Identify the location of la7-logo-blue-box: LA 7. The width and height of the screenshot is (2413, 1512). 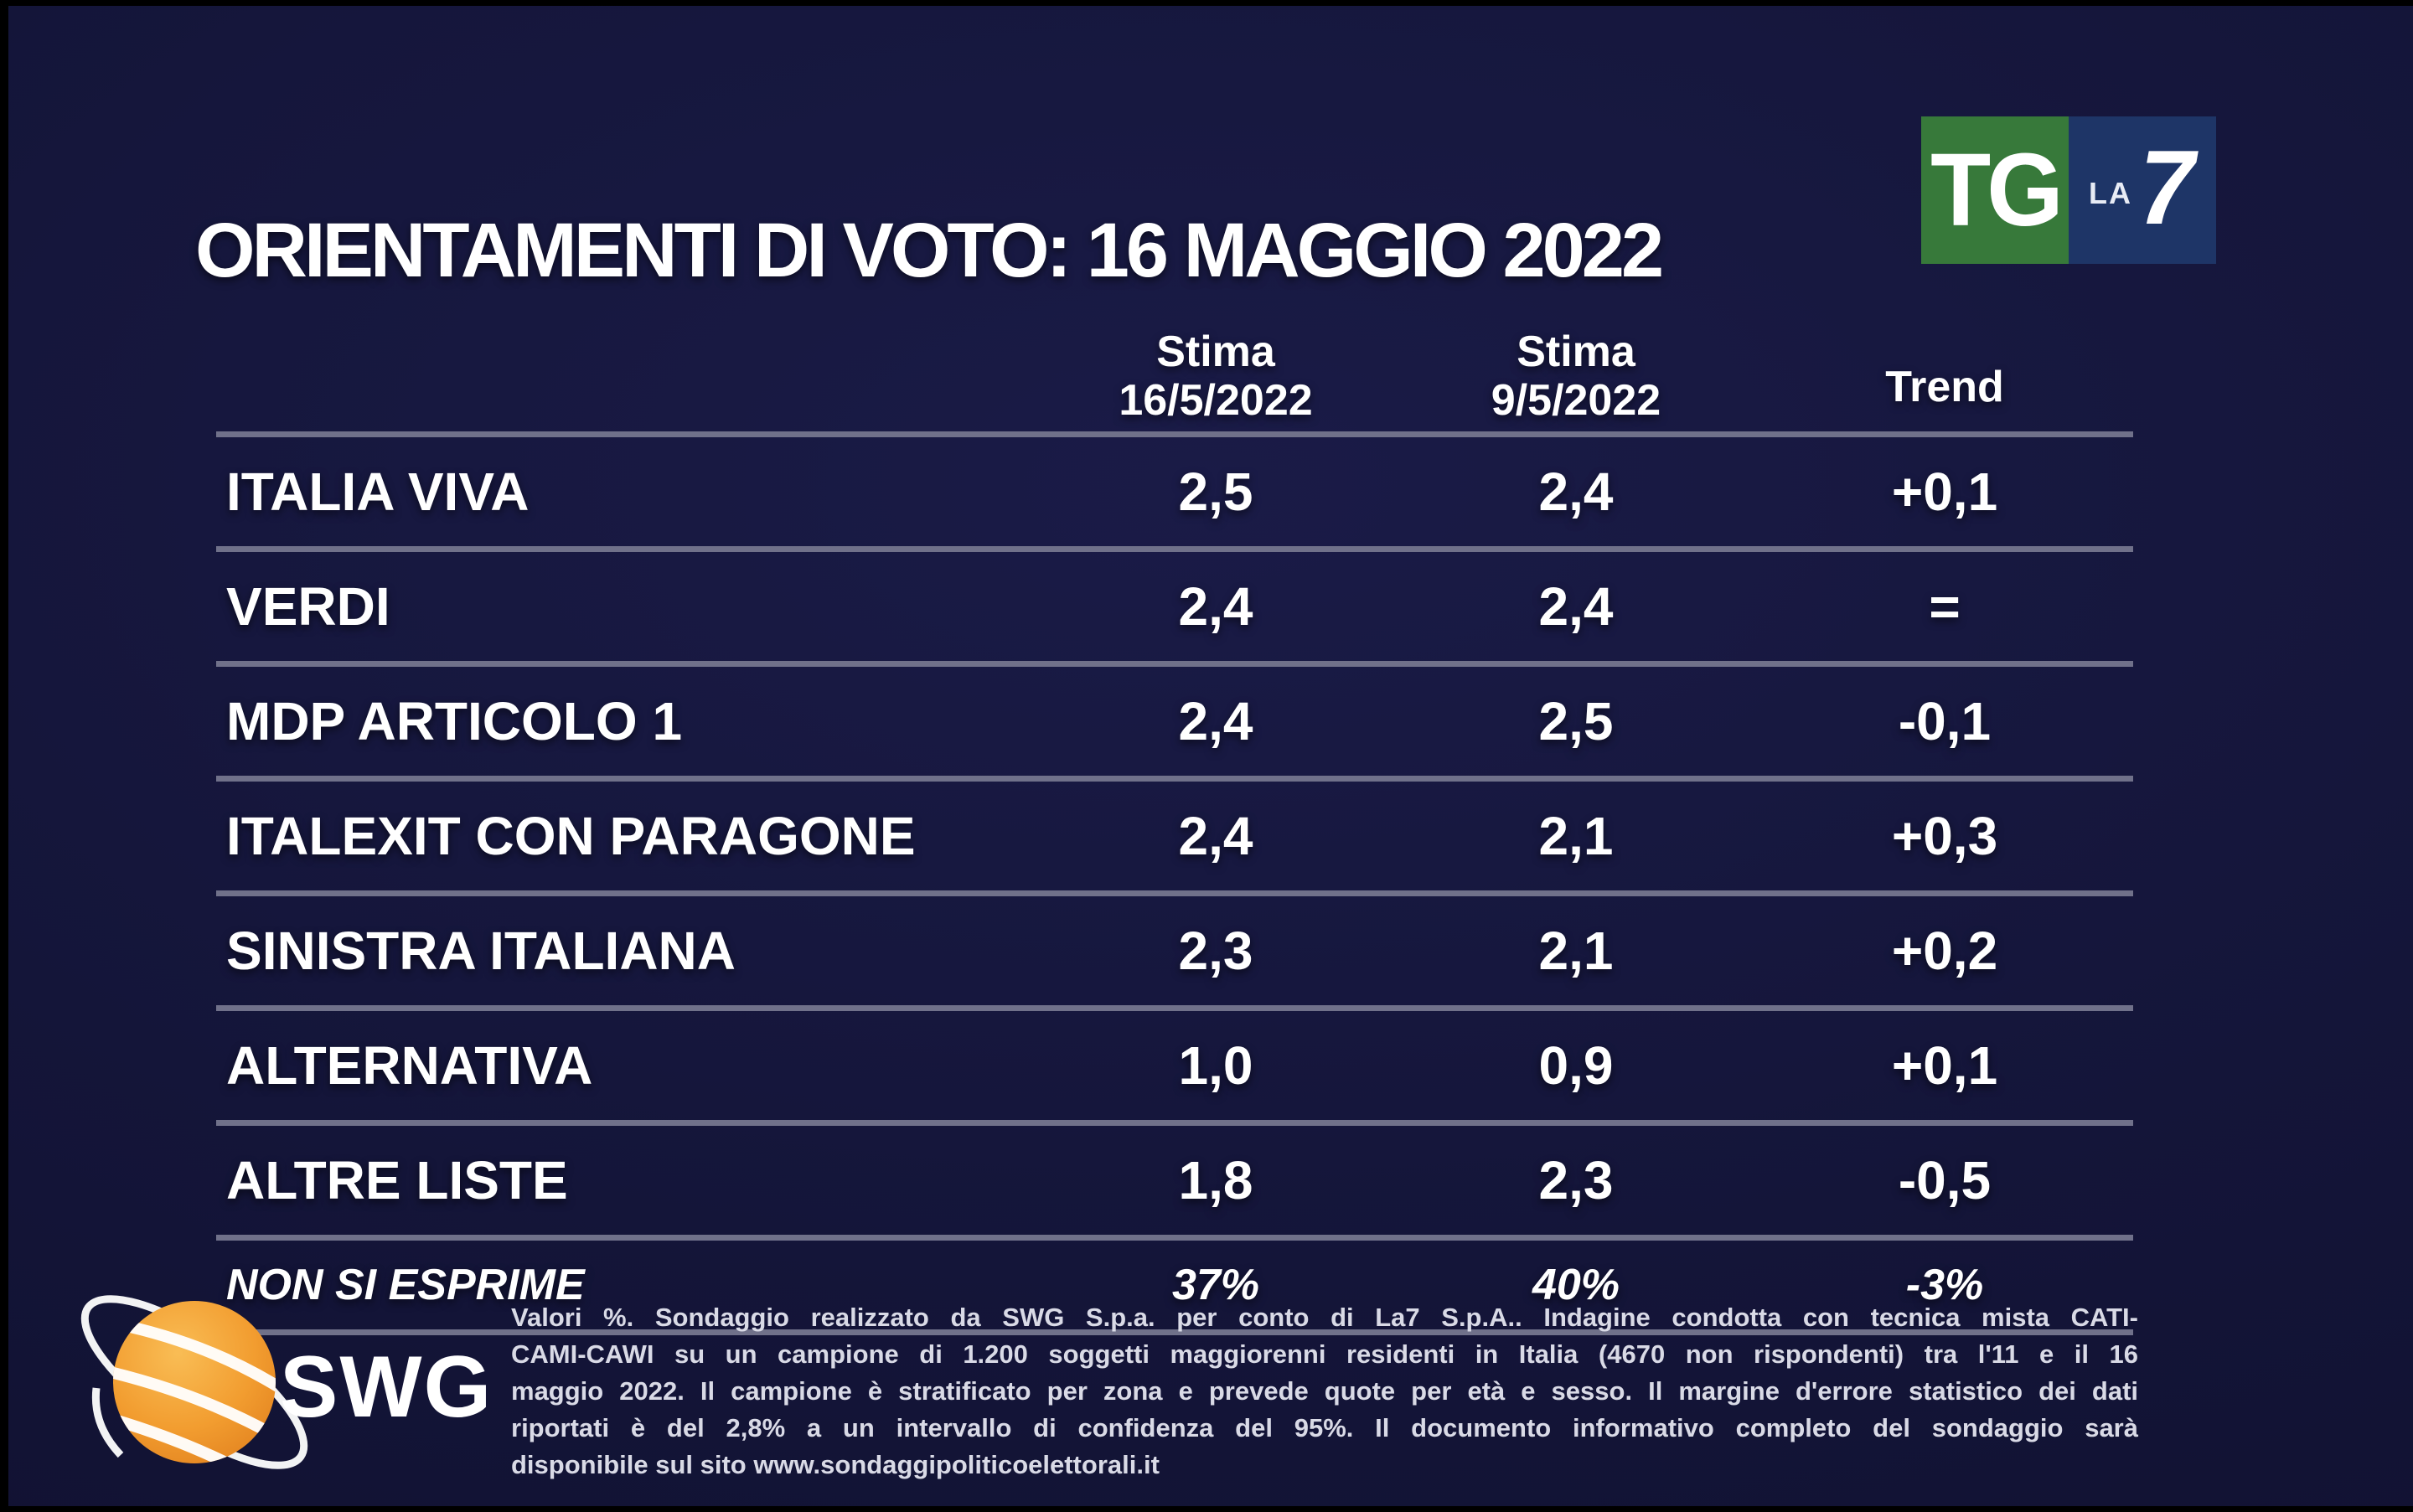
(2142, 190).